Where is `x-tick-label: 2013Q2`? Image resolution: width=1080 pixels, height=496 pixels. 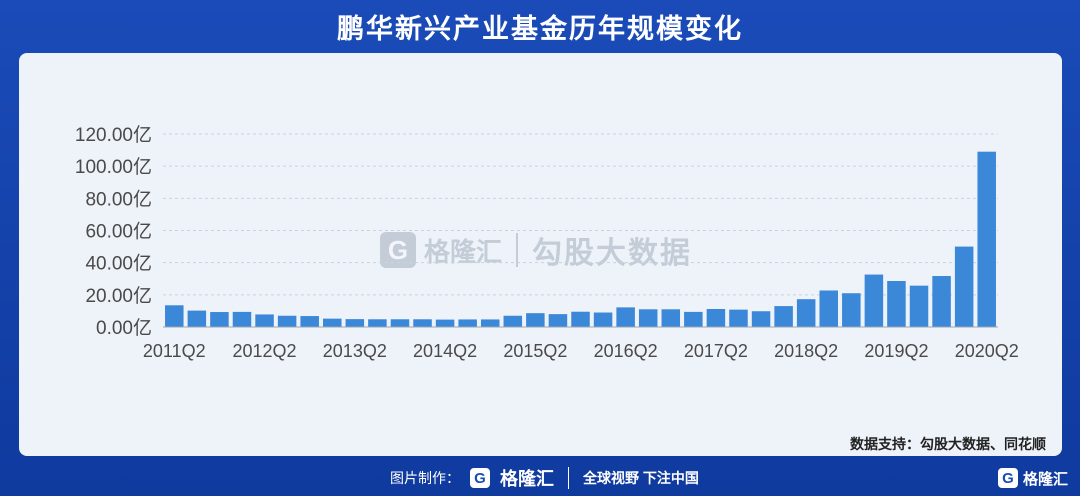
x-tick-label: 2013Q2 is located at coordinates (355, 351).